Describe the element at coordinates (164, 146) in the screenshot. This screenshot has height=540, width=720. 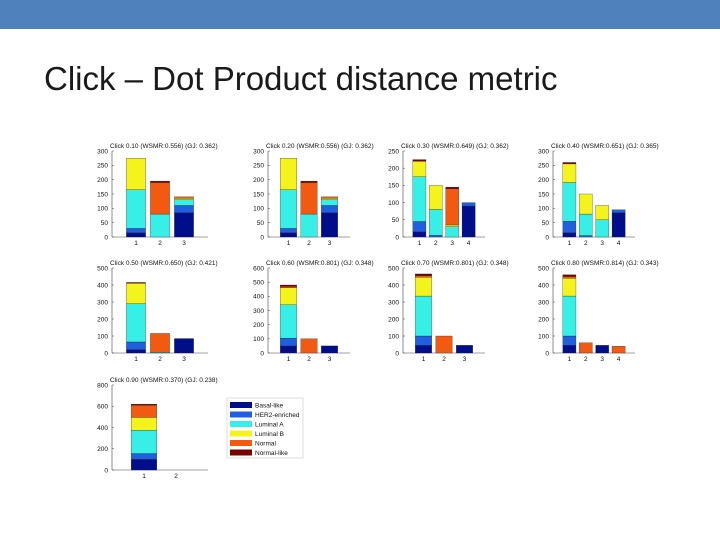
I see `chart-title: Click 0.10 (WSMR:0.556) (GJ: 0.362)` at that location.